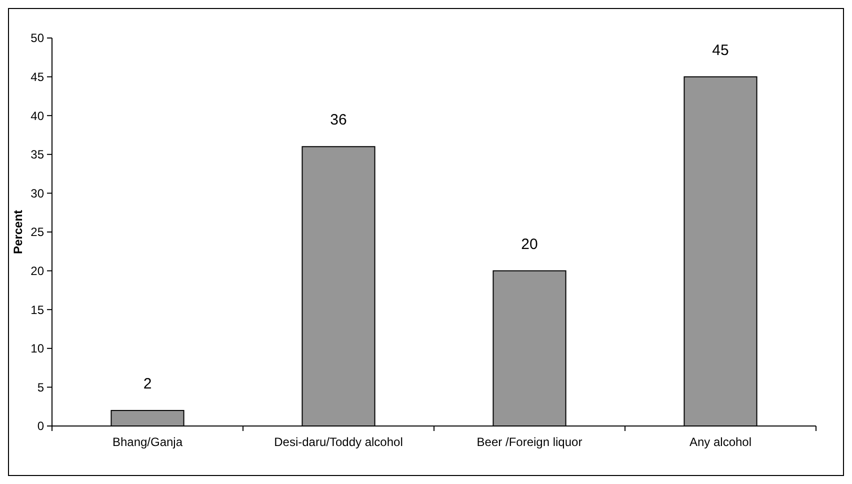  Describe the element at coordinates (18, 232) in the screenshot. I see `y-axis-title: Percent` at that location.